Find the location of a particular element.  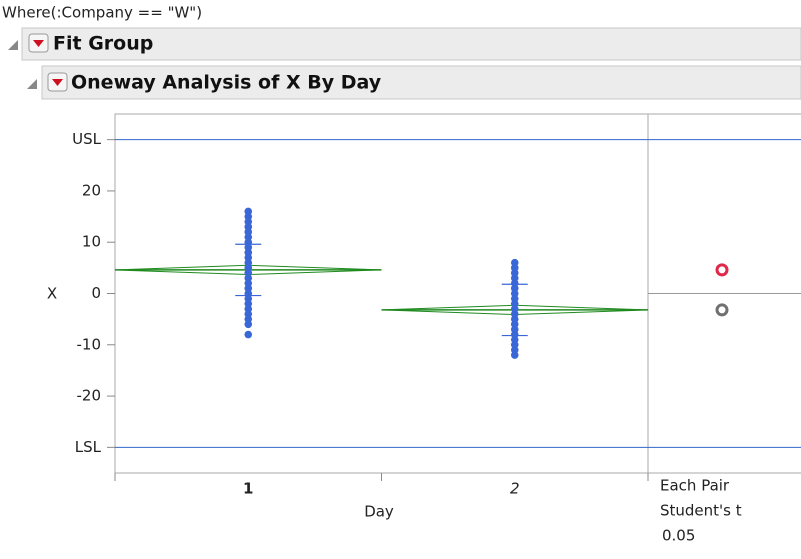

y-tick-label: -10 is located at coordinates (89, 344).